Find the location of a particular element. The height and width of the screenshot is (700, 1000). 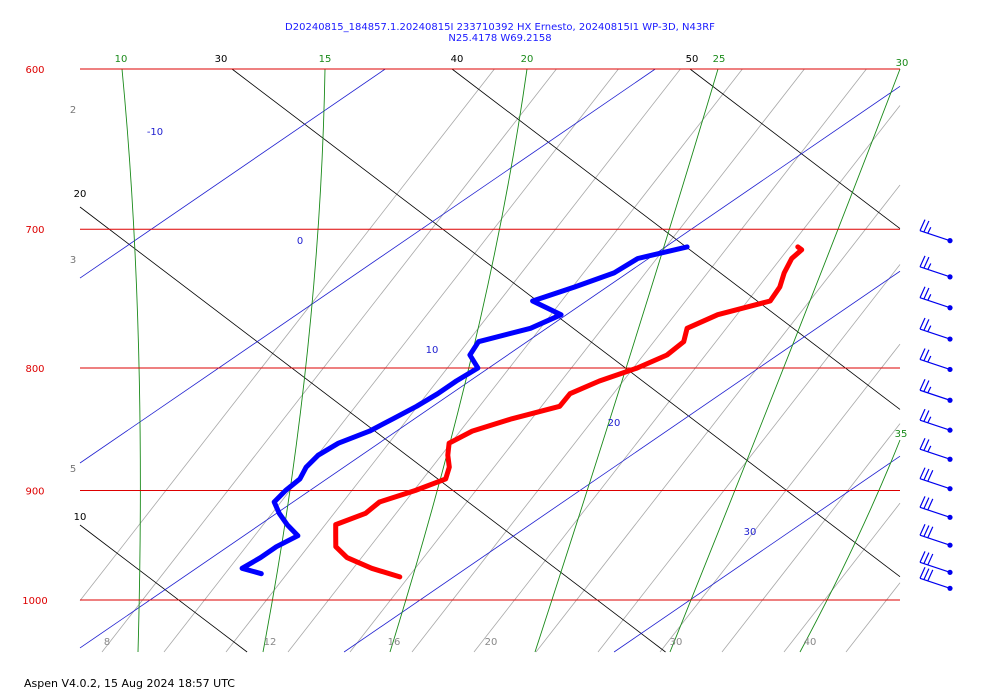

moist-adiabat-label: 35 is located at coordinates (901, 434).